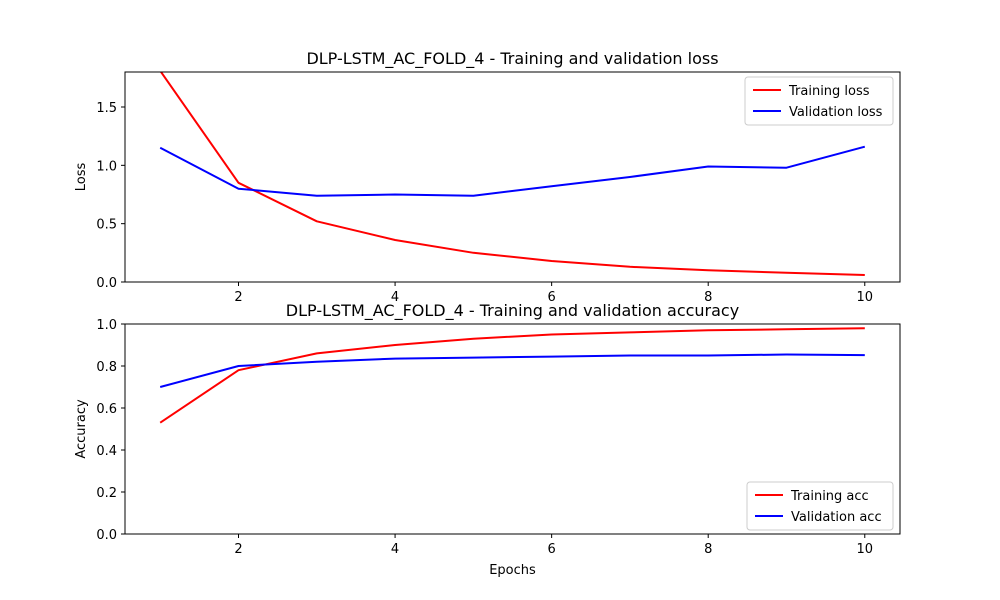  I want to click on chart-2-x-tick-label: 4, so click(395, 549).